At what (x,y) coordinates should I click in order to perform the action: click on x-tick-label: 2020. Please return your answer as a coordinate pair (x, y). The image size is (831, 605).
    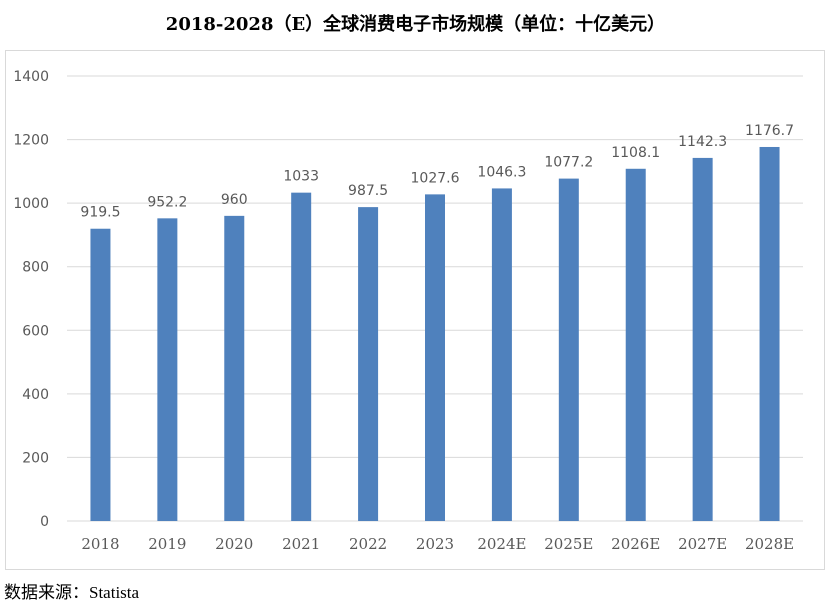
    Looking at the image, I should click on (234, 544).